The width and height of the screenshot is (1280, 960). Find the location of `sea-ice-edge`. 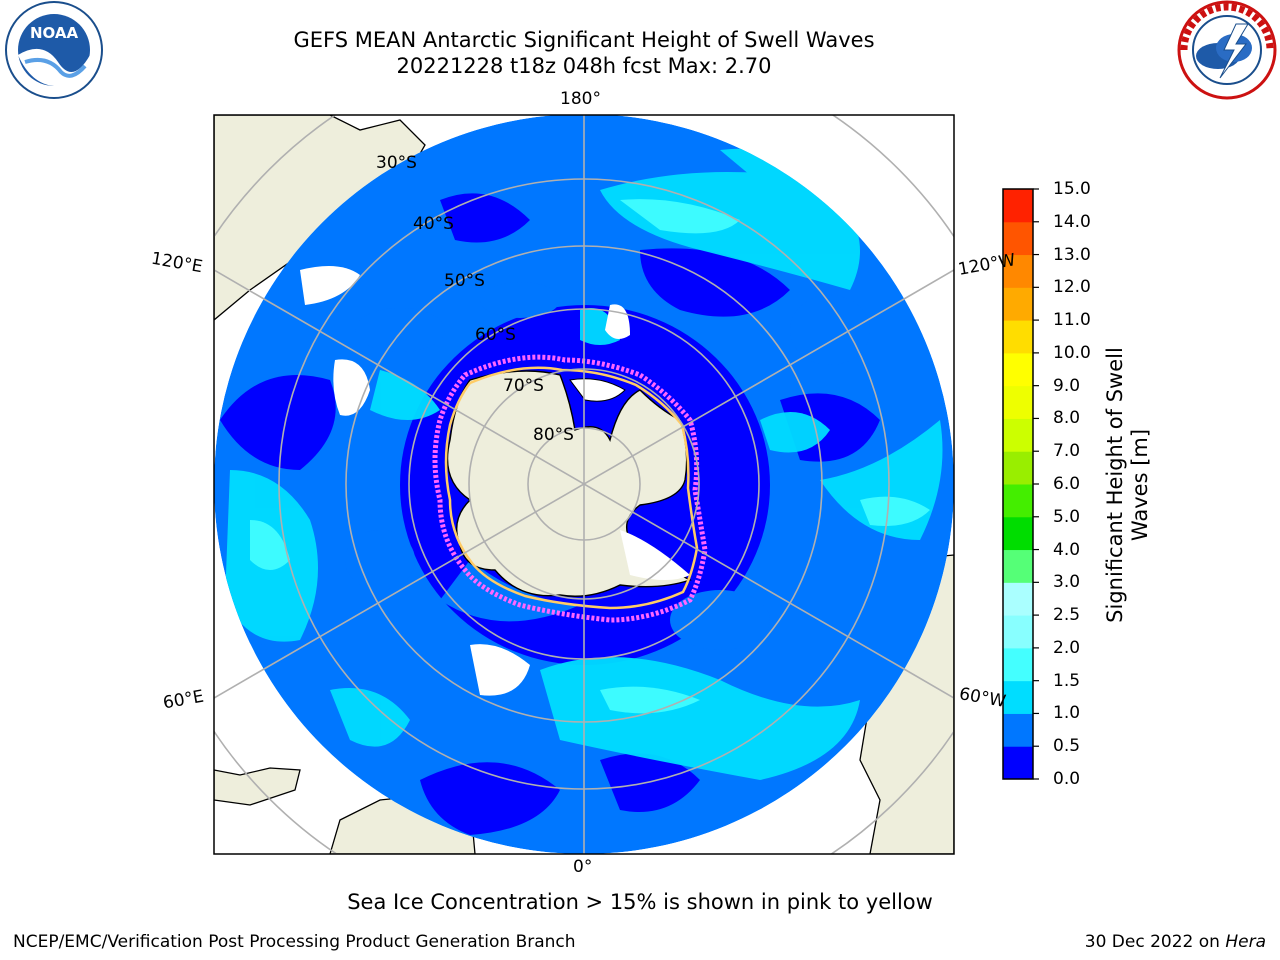

sea-ice-edge is located at coordinates (570, 488).